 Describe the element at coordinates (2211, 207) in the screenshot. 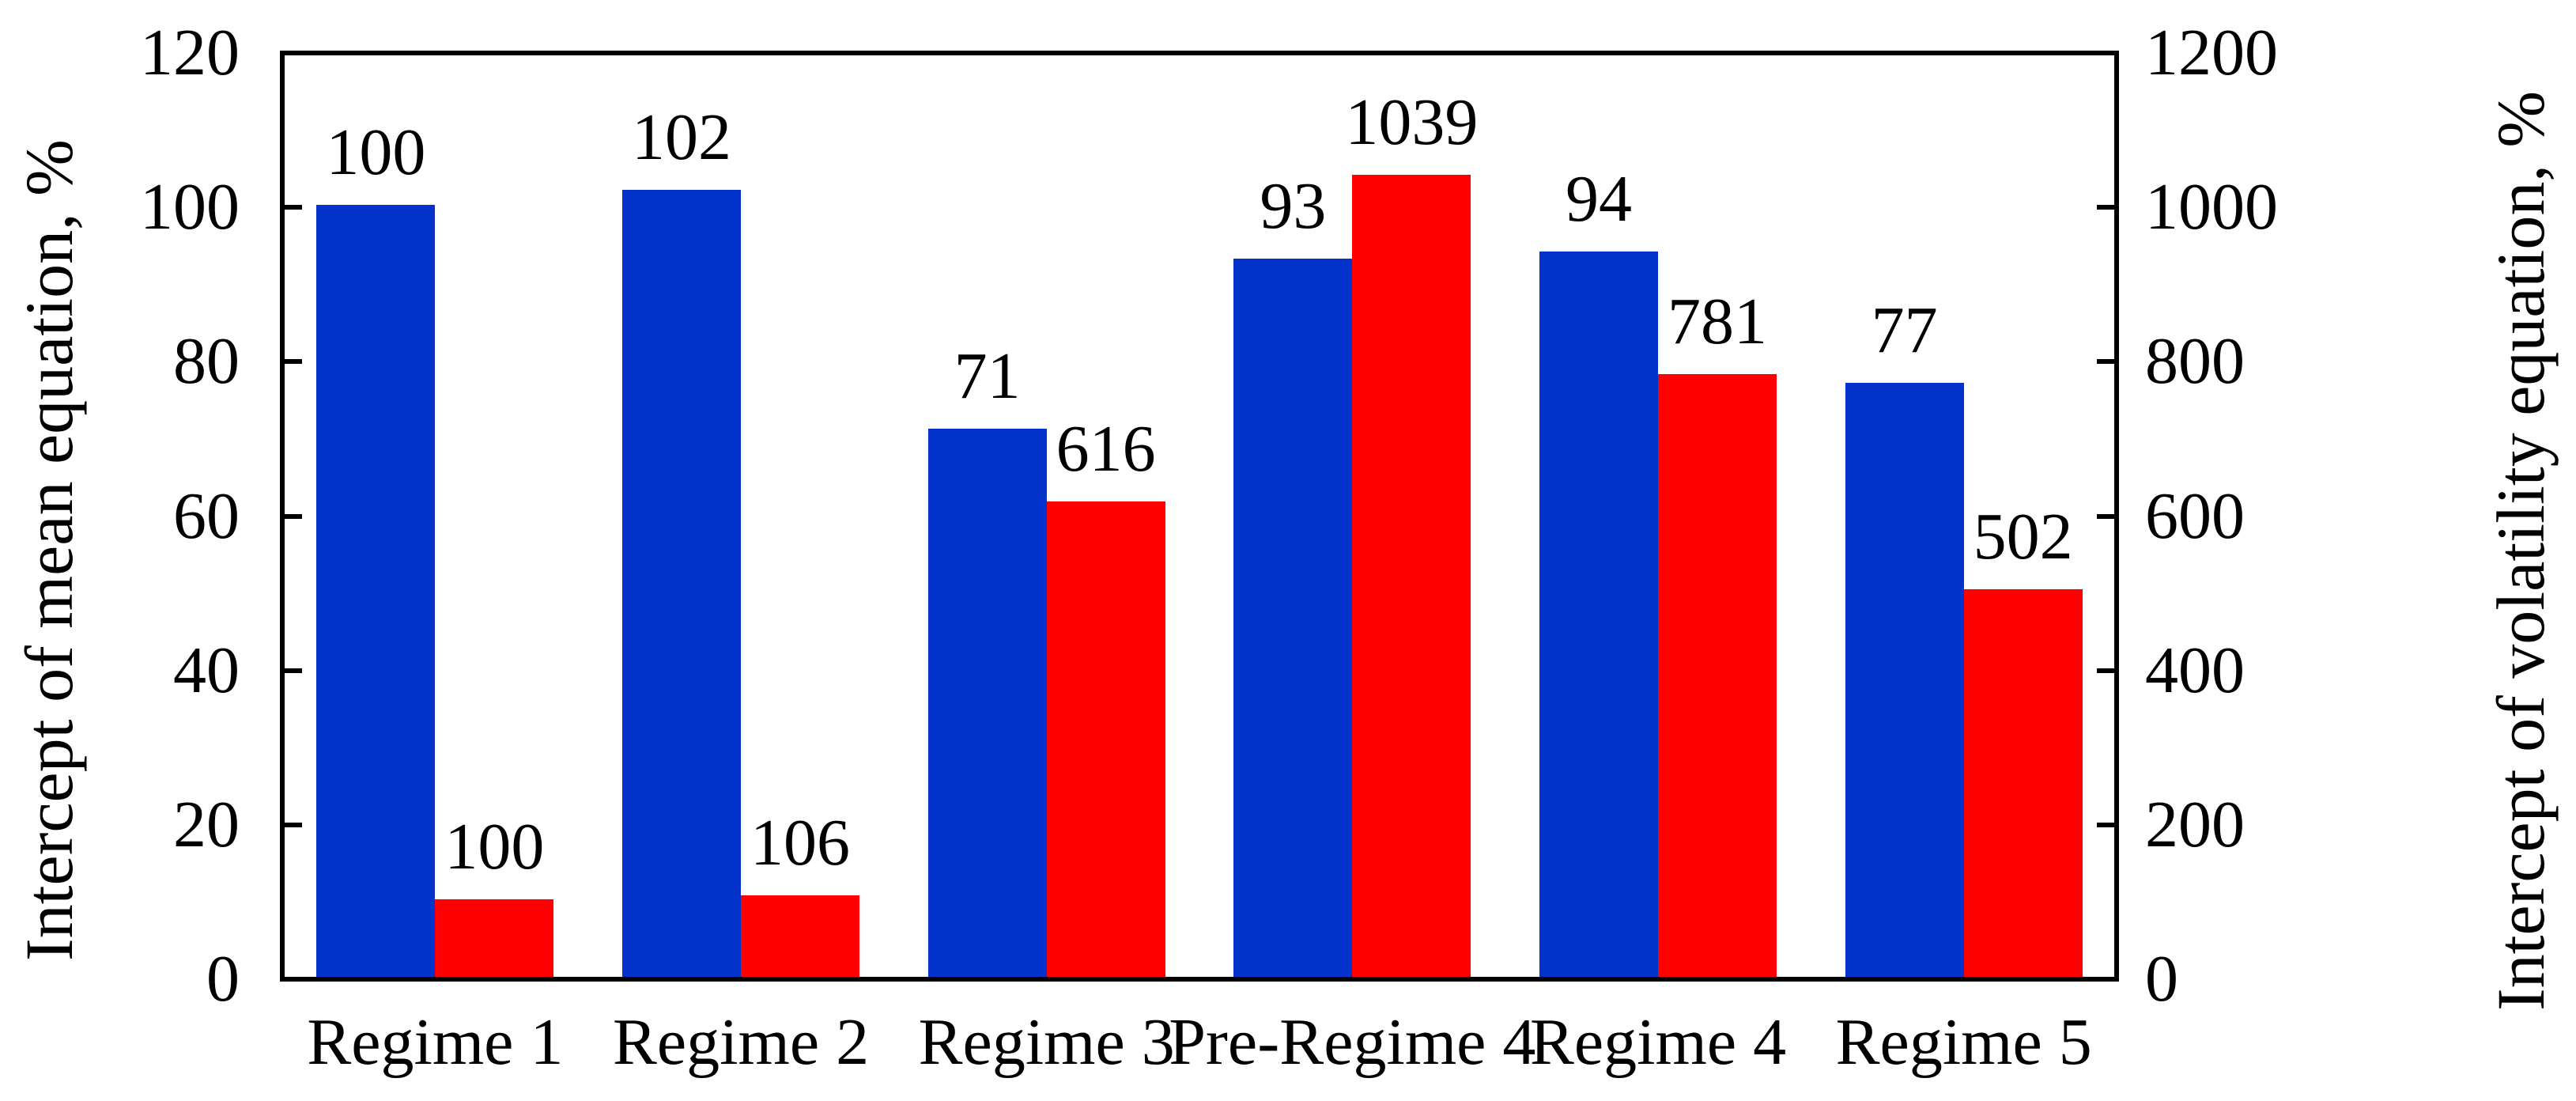

I see `right-axis-tick-label-1000: 1000` at that location.